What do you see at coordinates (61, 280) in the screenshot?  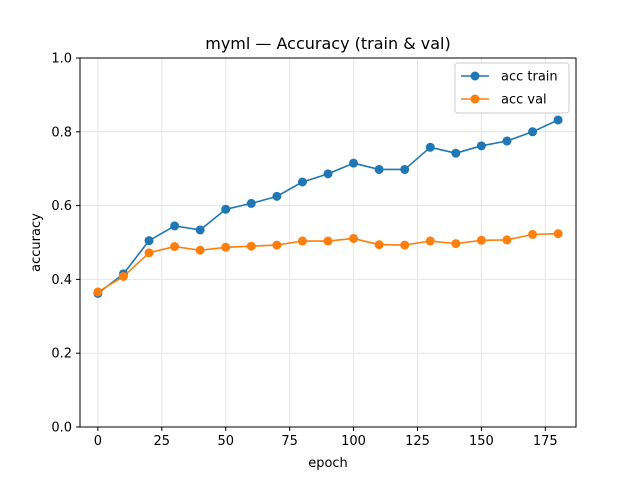 I see `y-tick-label: 0.4` at bounding box center [61, 280].